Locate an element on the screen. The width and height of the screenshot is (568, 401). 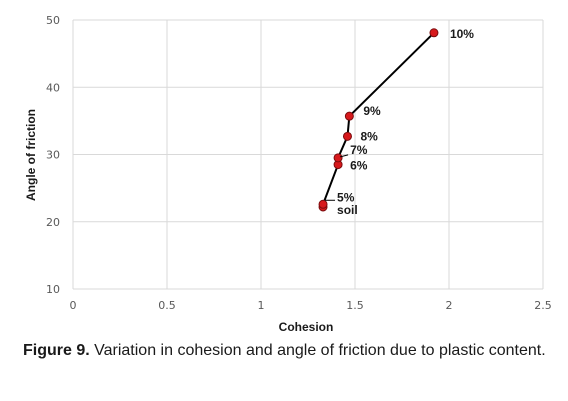
x-tick-label: 1 is located at coordinates (261, 305).